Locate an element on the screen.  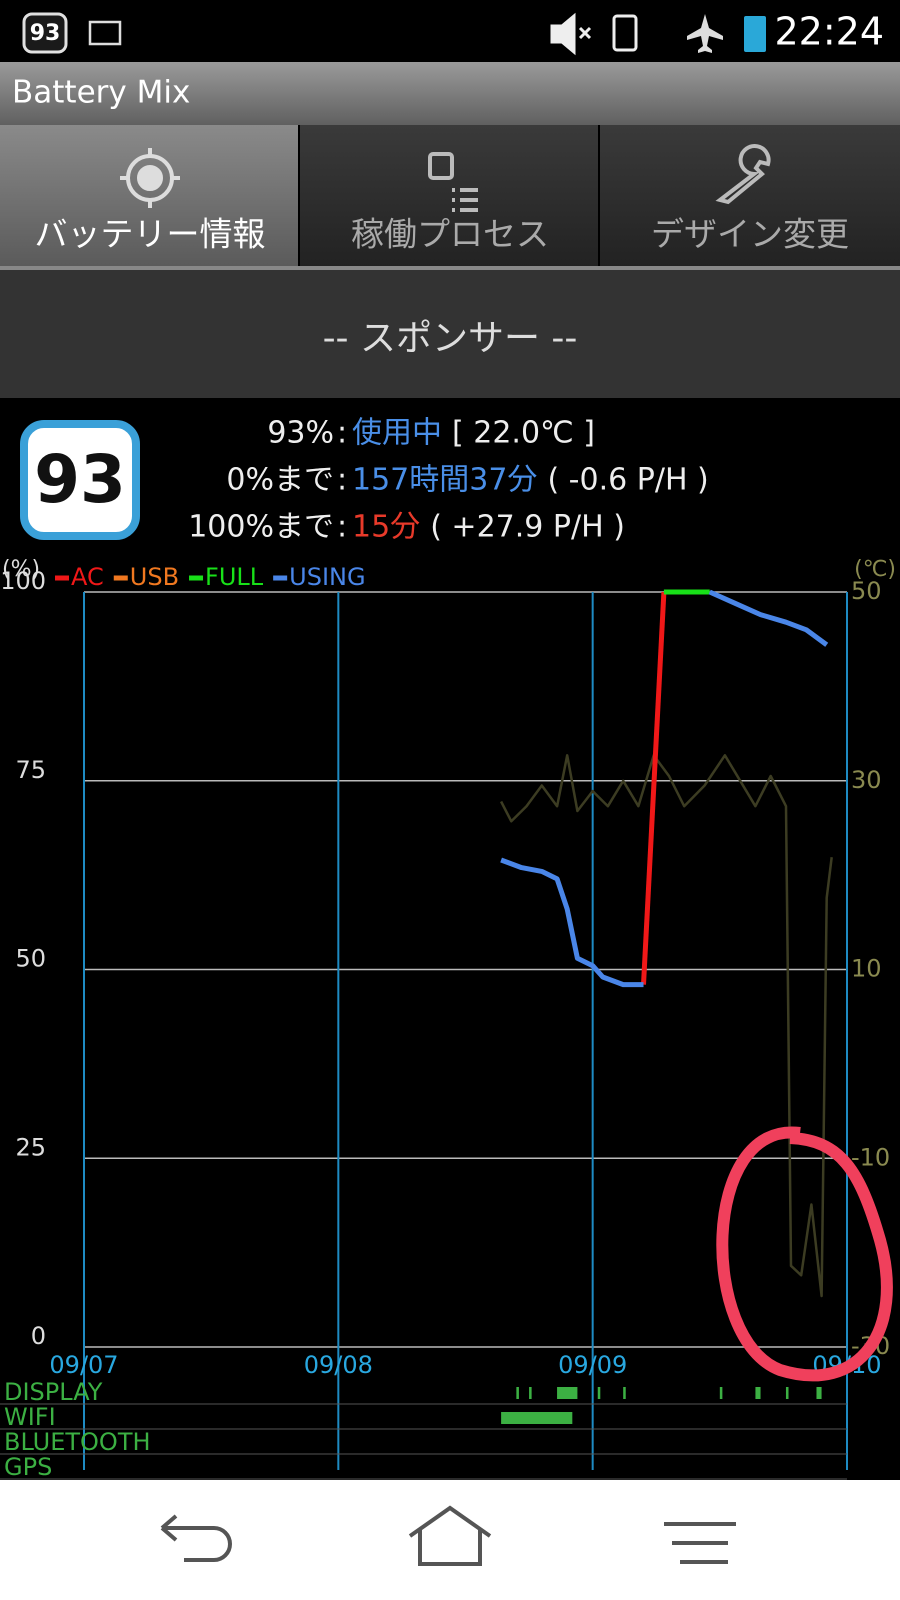
app-title: Battery Mix is located at coordinates (101, 93).